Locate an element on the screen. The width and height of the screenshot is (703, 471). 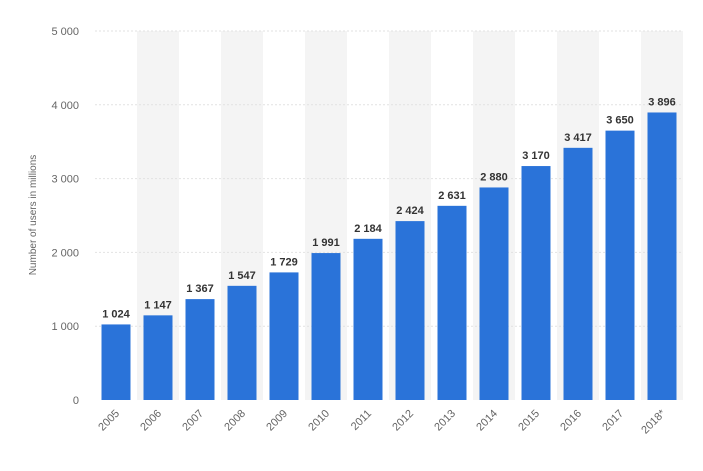
x-tick-label-2009: 2009 is located at coordinates (277, 421).